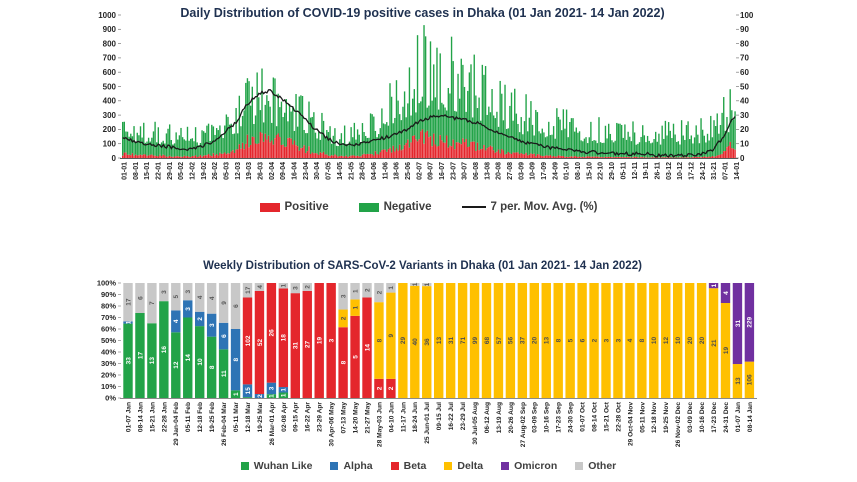 The image size is (857, 482). Describe the element at coordinates (140, 417) in the screenshot. I see `week-label: 08-14 Jan` at that location.